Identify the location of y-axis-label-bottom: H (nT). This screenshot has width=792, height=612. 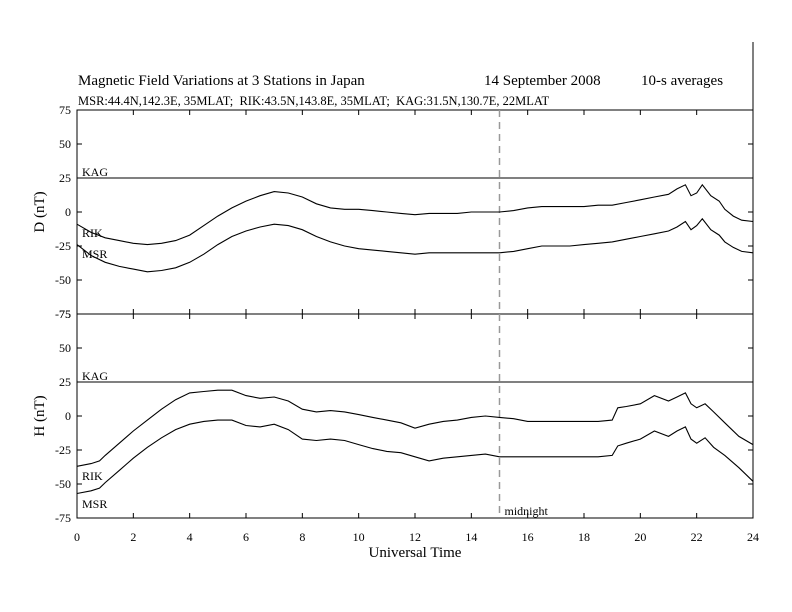
(40, 415).